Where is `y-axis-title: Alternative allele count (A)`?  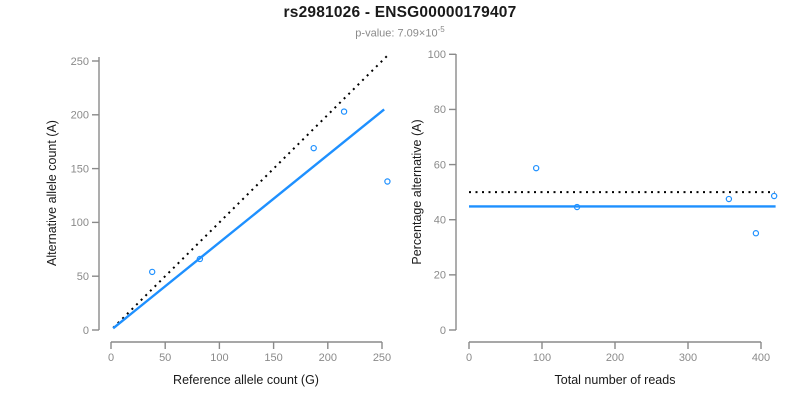
y-axis-title: Alternative allele count (A) is located at coordinates (52, 193).